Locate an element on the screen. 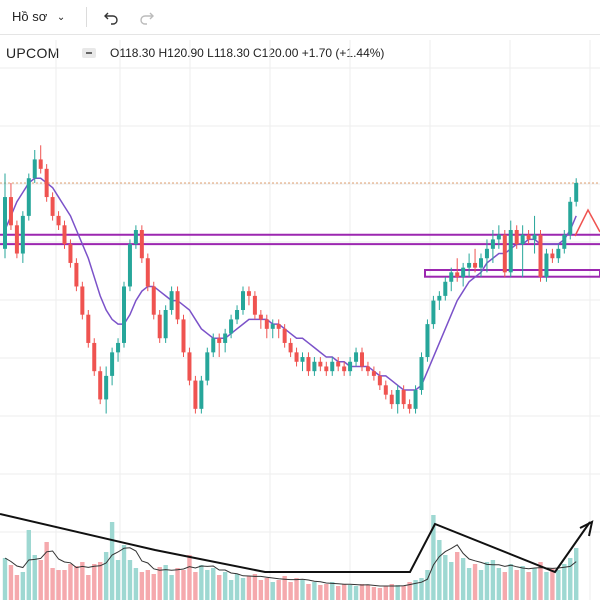  target-marker is located at coordinates (587, 222).